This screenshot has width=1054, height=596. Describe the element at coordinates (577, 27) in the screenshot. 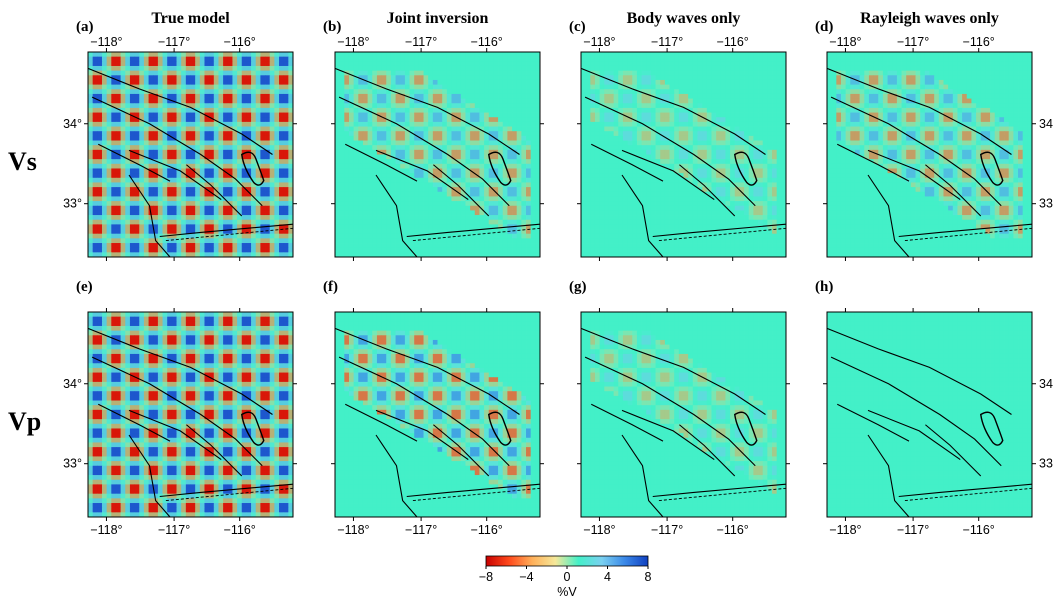

I see `panel-tag: (c)` at that location.